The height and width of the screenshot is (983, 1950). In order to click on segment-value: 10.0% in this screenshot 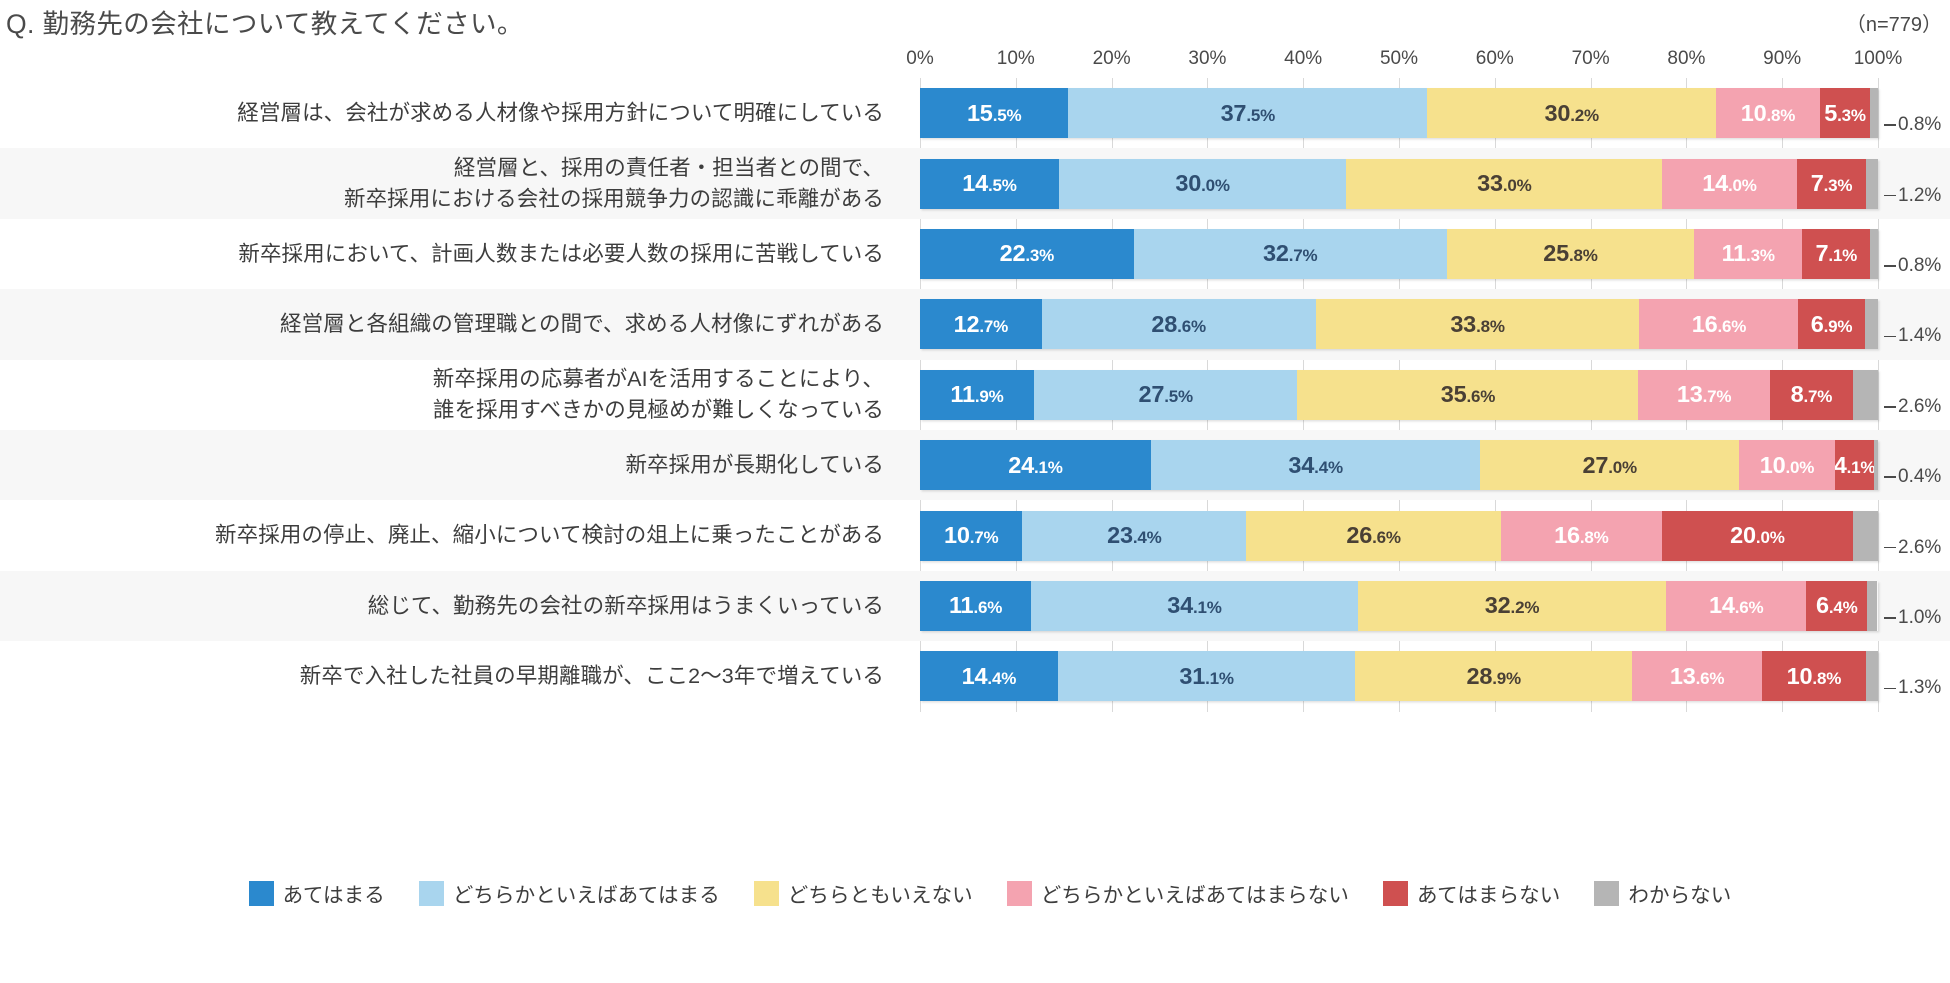, I will do `click(1787, 464)`.